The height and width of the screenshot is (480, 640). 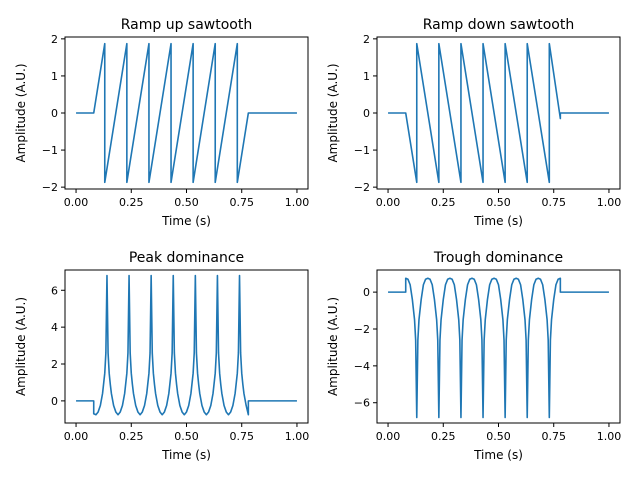 What do you see at coordinates (499, 25) in the screenshot?
I see `subplot-title: Ramp down sawtooth` at bounding box center [499, 25].